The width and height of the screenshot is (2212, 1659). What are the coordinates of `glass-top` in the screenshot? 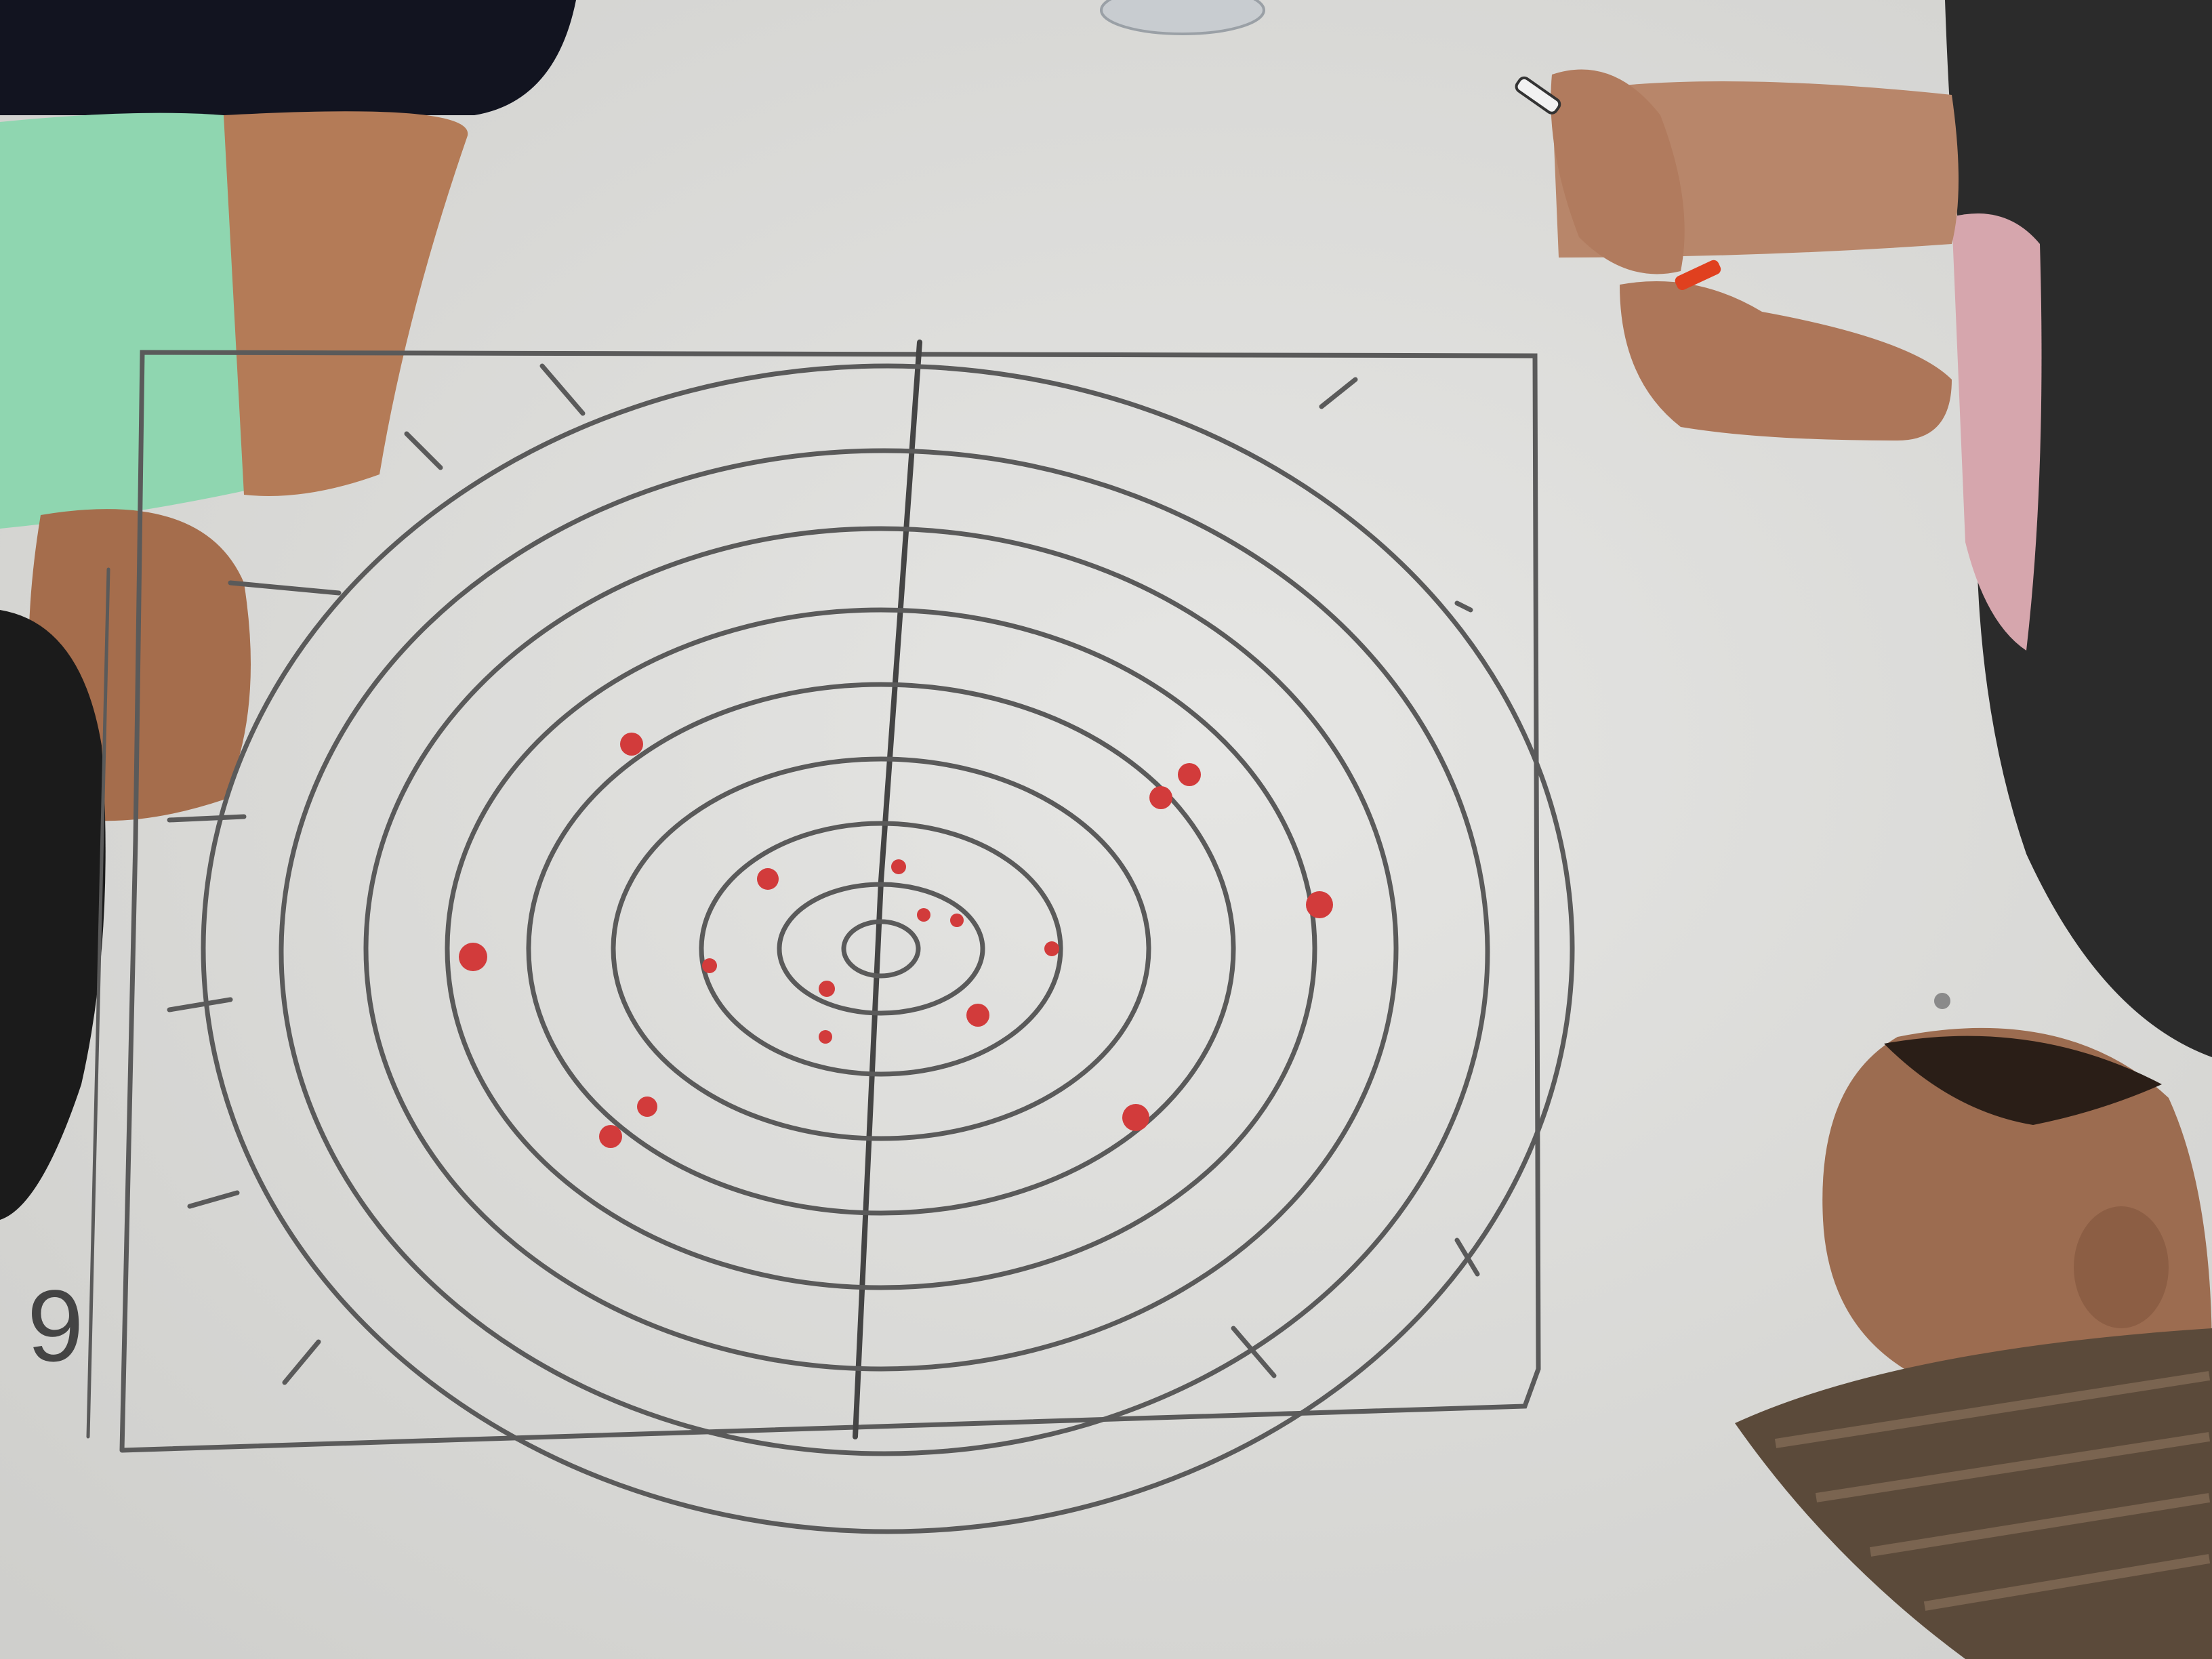 It's located at (1182, 17).